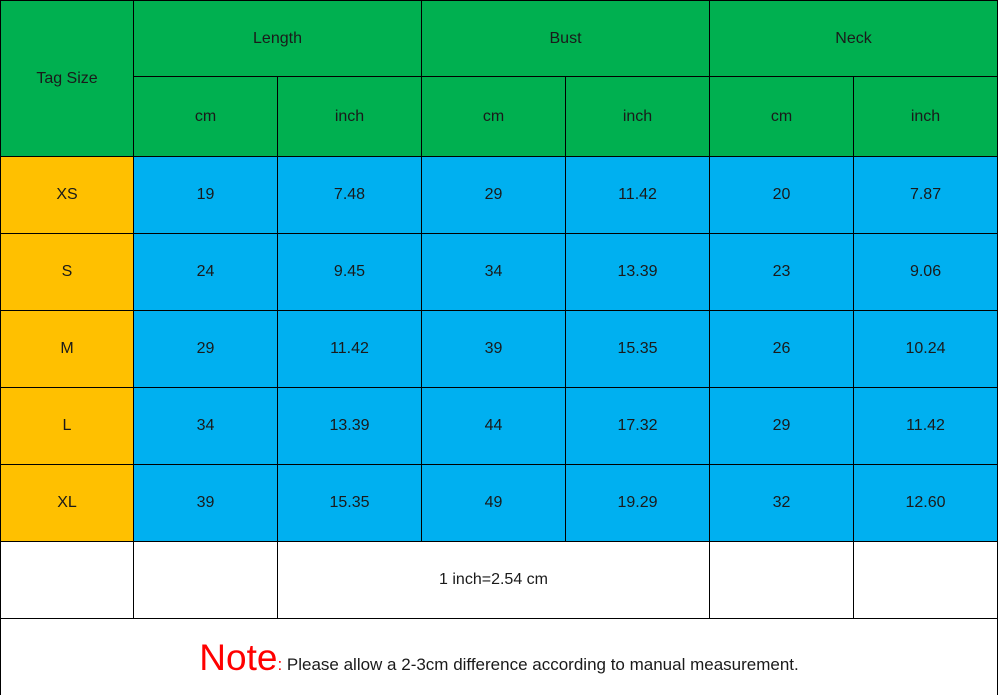 Image resolution: width=998 pixels, height=695 pixels. What do you see at coordinates (205, 272) in the screenshot?
I see `value-cell: 24` at bounding box center [205, 272].